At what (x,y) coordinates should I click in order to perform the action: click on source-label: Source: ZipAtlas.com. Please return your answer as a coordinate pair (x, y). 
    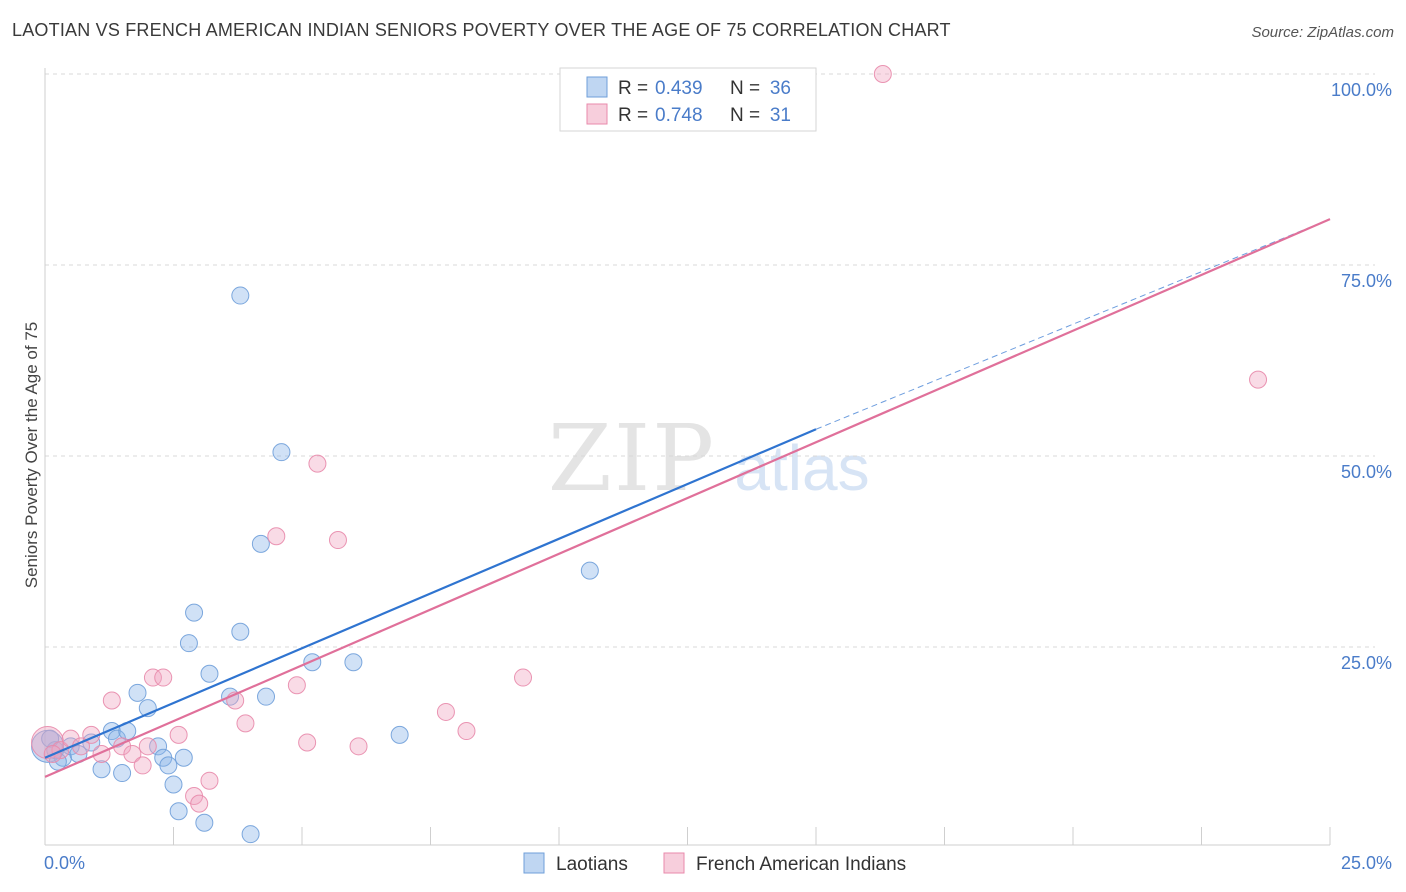
    Looking at the image, I should click on (1322, 32).